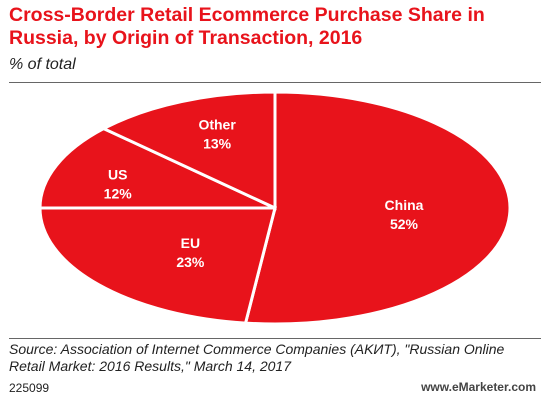  Describe the element at coordinates (190, 243) in the screenshot. I see `slice-label-eu: EU` at that location.